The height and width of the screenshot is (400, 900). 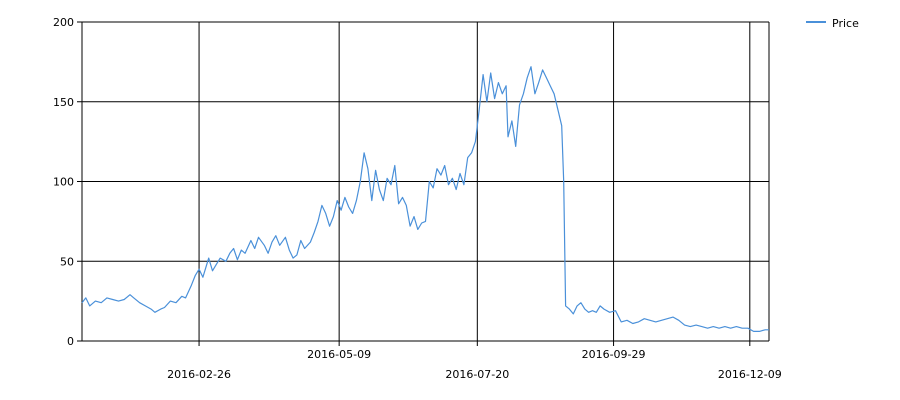 What do you see at coordinates (477, 374) in the screenshot?
I see `x-tick-label: 2016-07-20` at bounding box center [477, 374].